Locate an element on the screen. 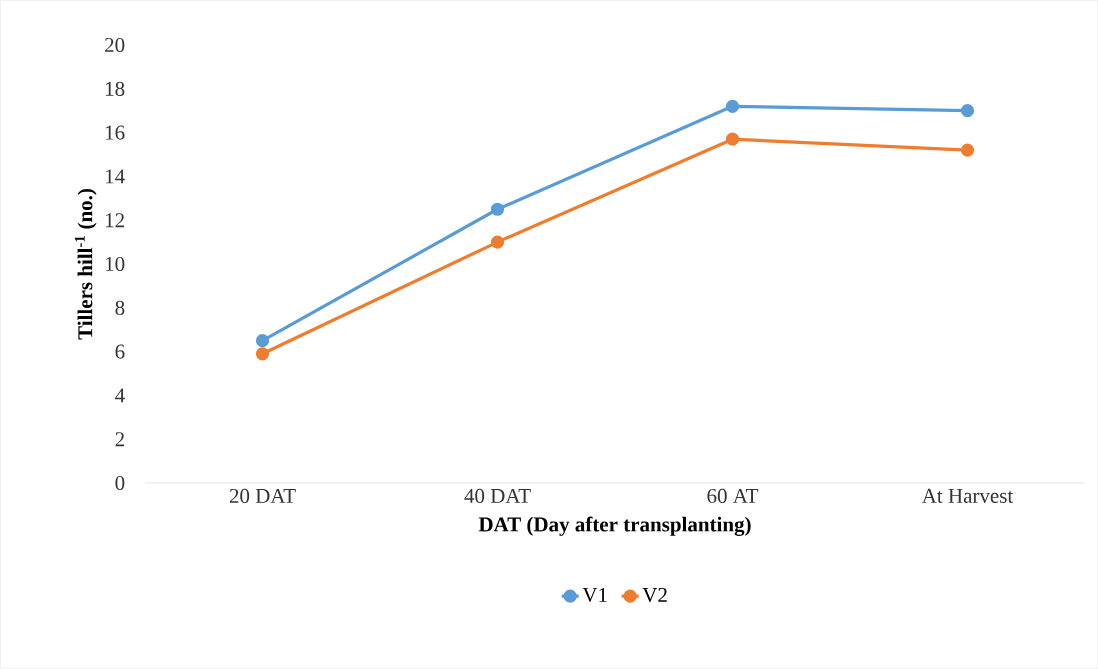 Image resolution: width=1098 pixels, height=669 pixels. y-axis-title: Tillers hill$^{-1}$ (no.) is located at coordinates (85, 264).